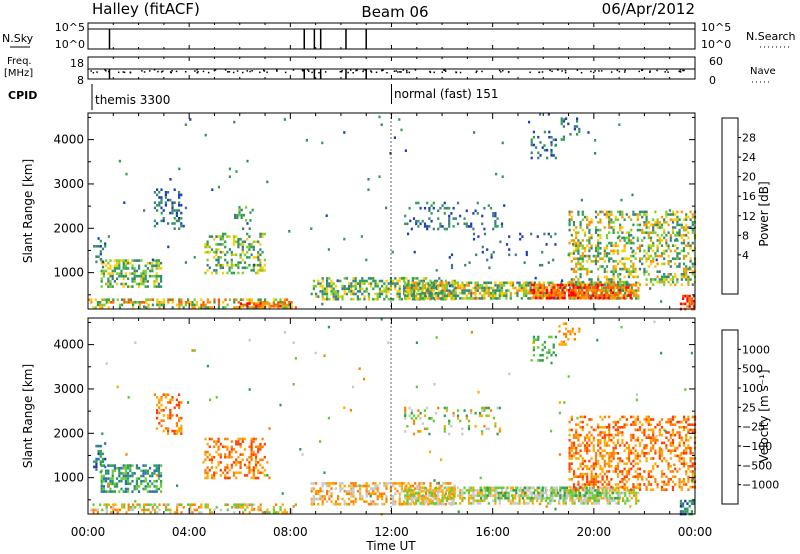 Image resolution: width=800 pixels, height=554 pixels. Describe the element at coordinates (716, 27) in the screenshot. I see `nsearch-tick-top: 10^5` at that location.